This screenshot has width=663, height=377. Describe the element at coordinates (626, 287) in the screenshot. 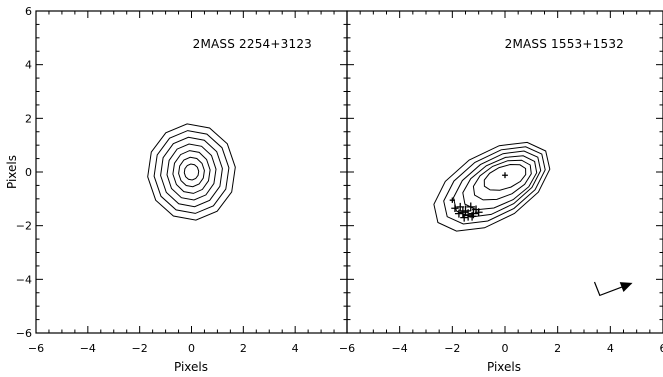

I see `arrow-head` at that location.